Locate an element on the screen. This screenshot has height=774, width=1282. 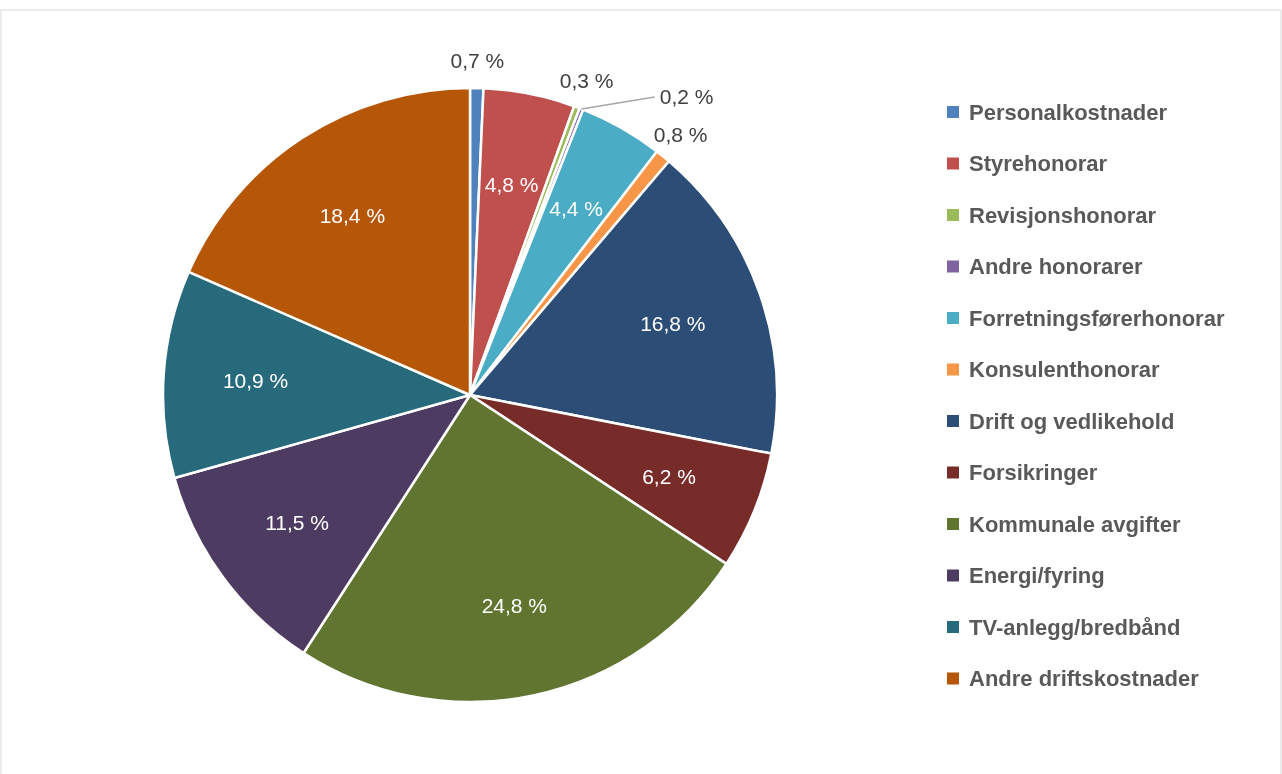
legend-label: Personalkostnader is located at coordinates (1068, 112).